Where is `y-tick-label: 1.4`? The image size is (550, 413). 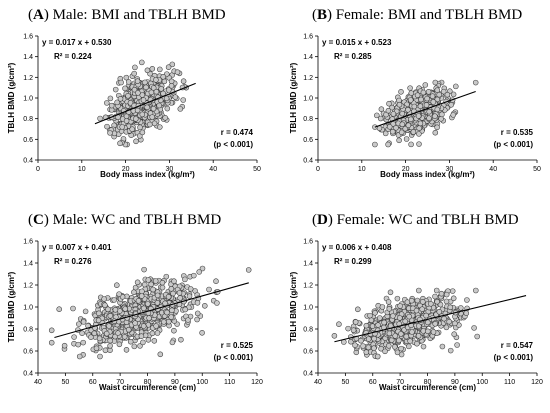 y-tick-label: 1.4 is located at coordinates (28, 57).